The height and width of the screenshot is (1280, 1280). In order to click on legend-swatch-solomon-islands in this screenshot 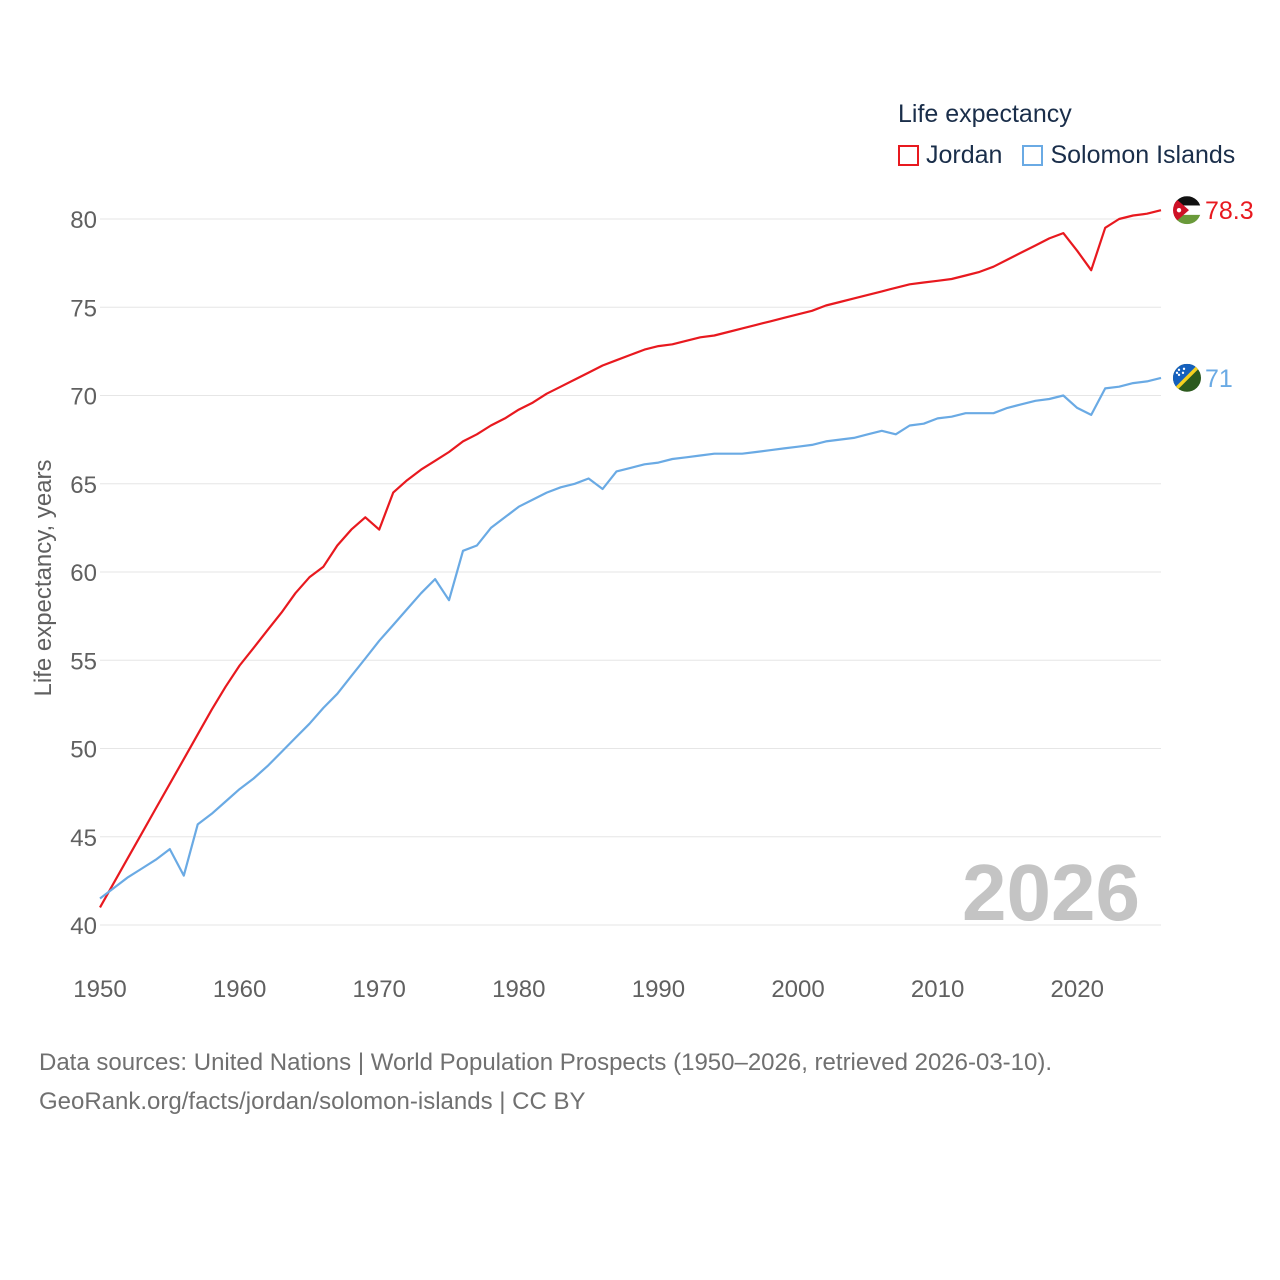, I will do `click(1033, 155)`.